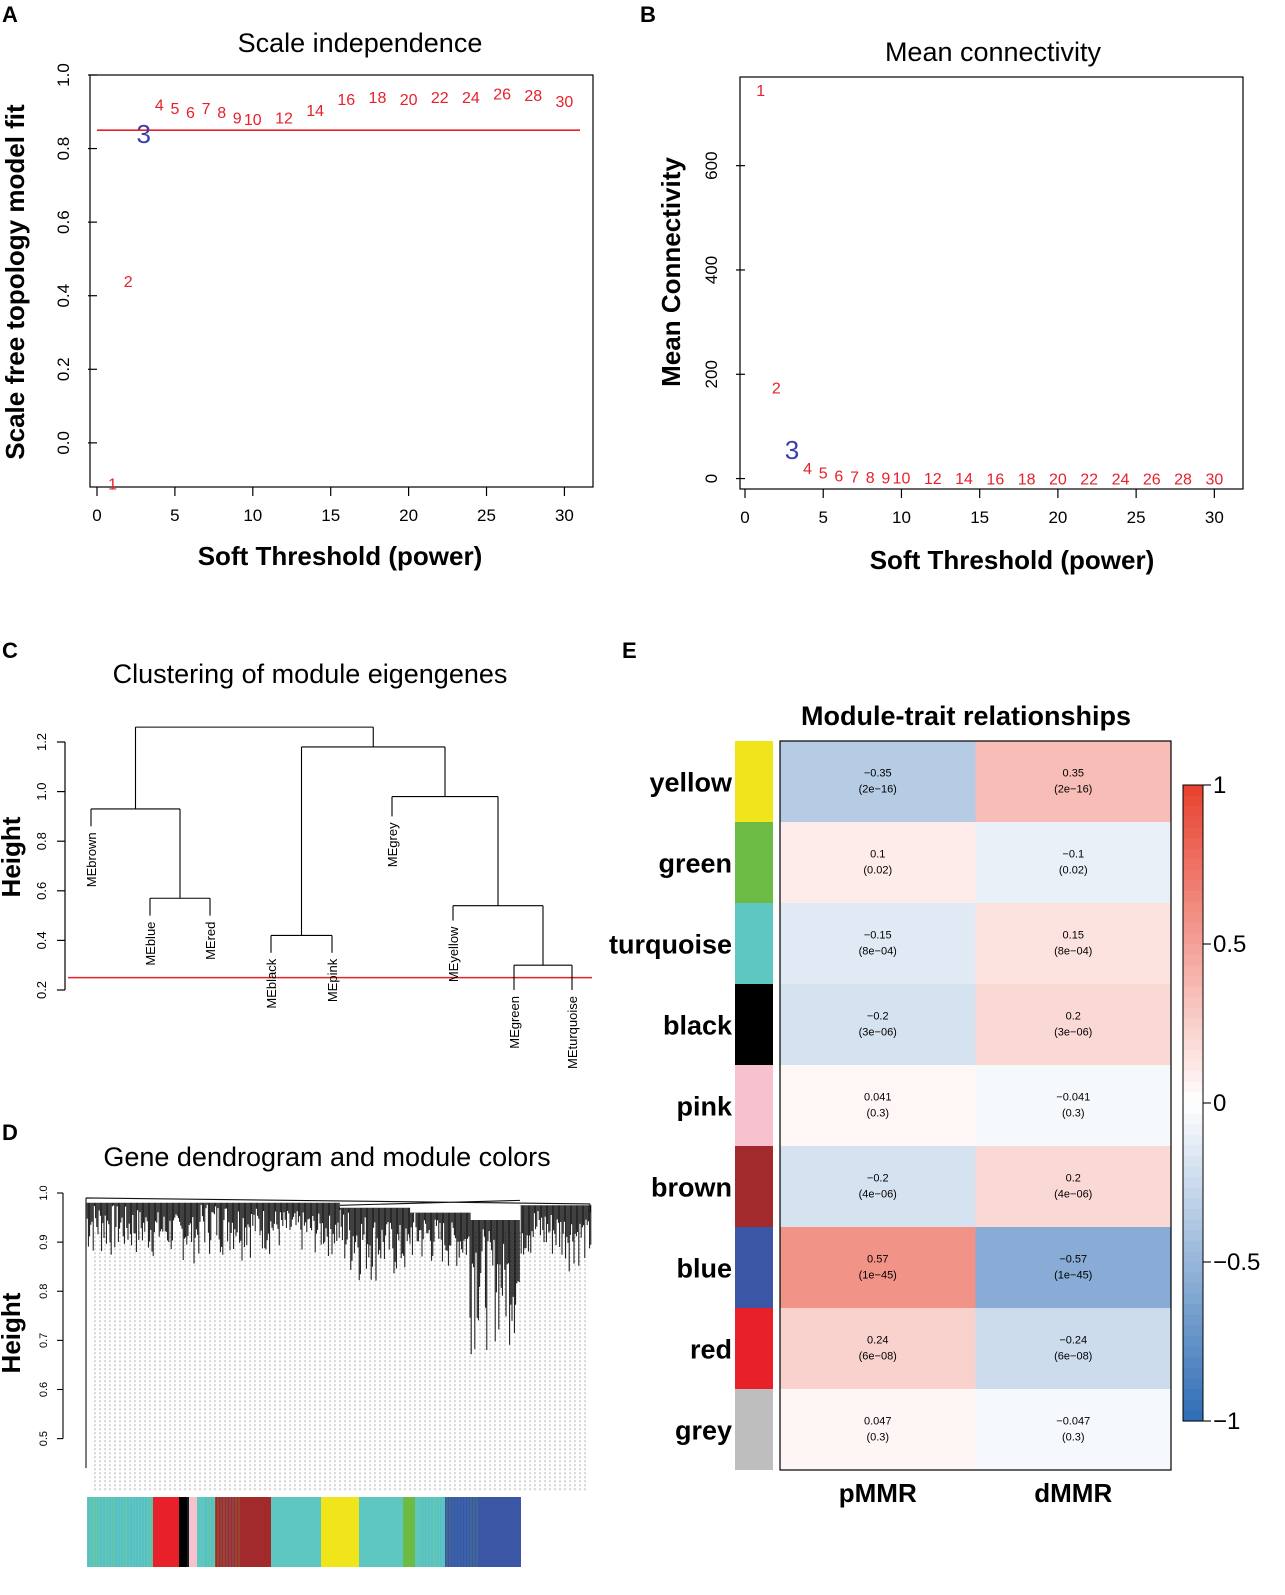  I want to click on panel-e-row-label: blue, so click(704, 1269).